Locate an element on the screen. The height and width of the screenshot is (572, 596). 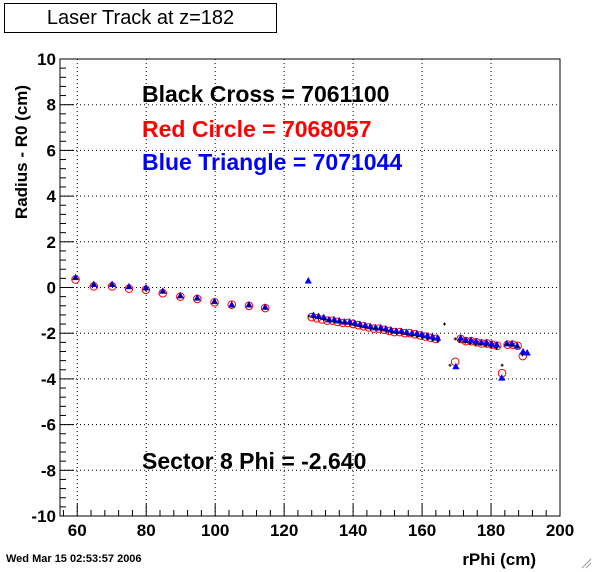
red-circle-point is located at coordinates (232, 304).